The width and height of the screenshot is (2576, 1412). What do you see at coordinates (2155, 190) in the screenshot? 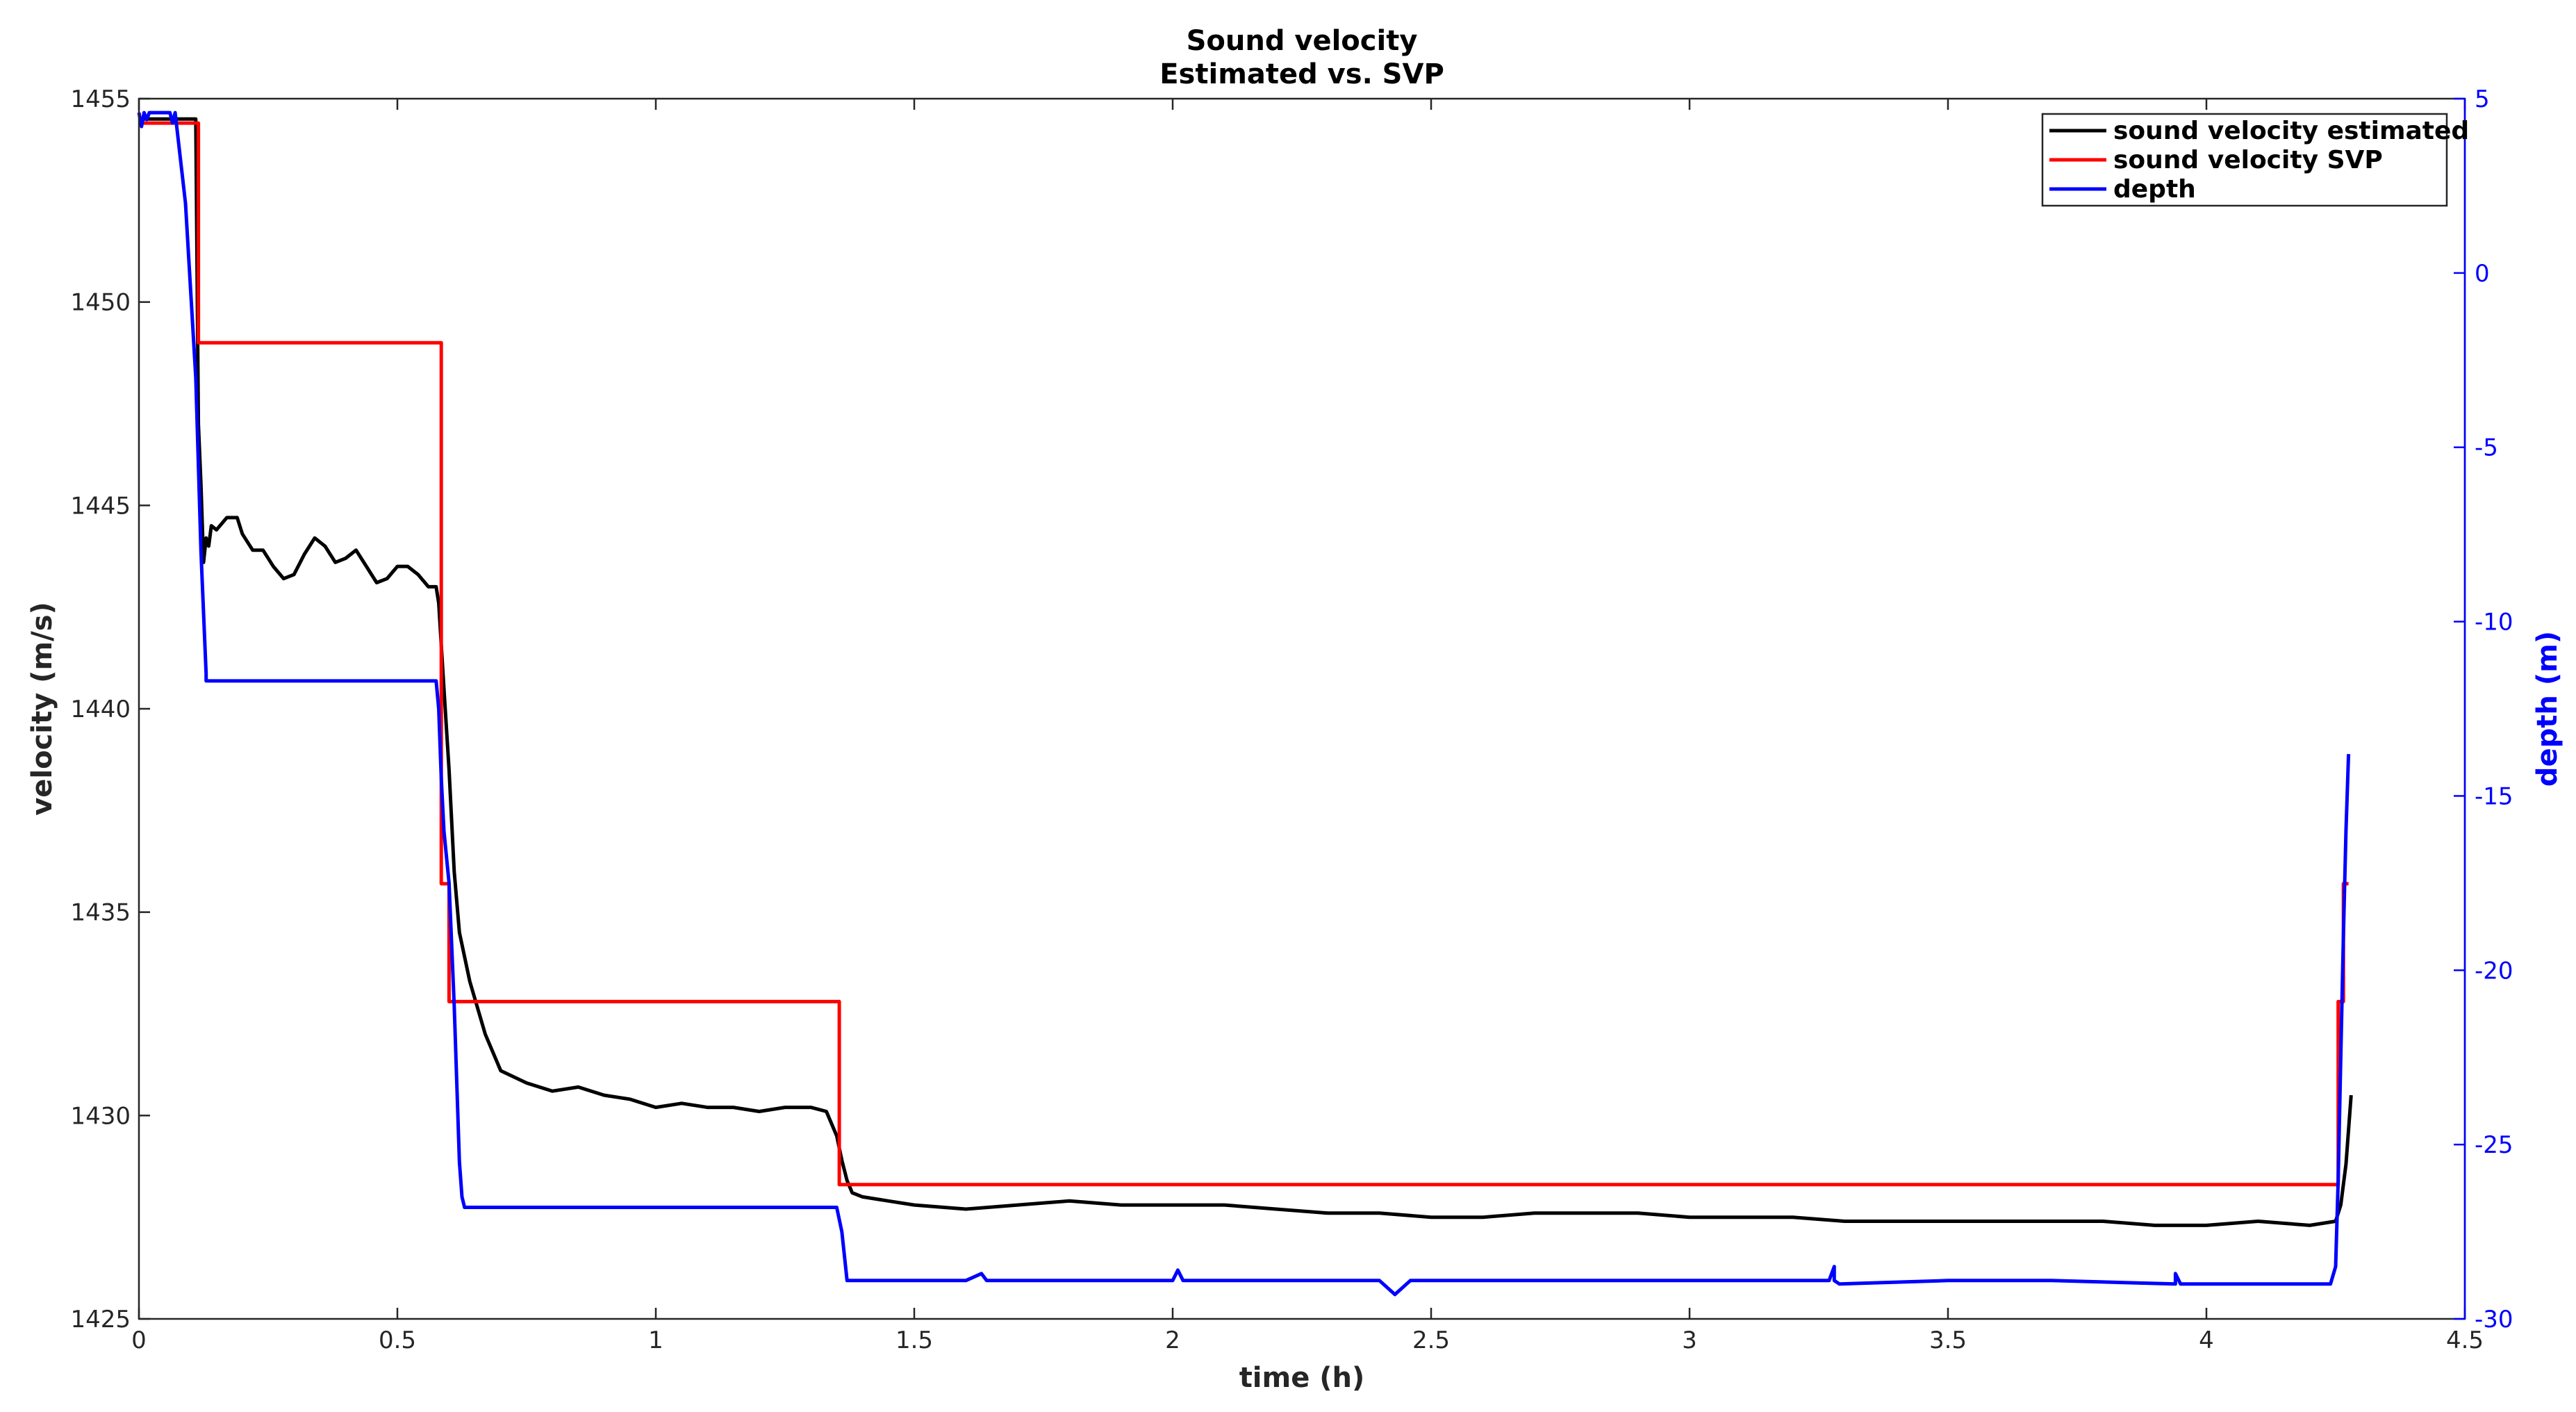
I see `legend-label-depth: depth` at bounding box center [2155, 190].